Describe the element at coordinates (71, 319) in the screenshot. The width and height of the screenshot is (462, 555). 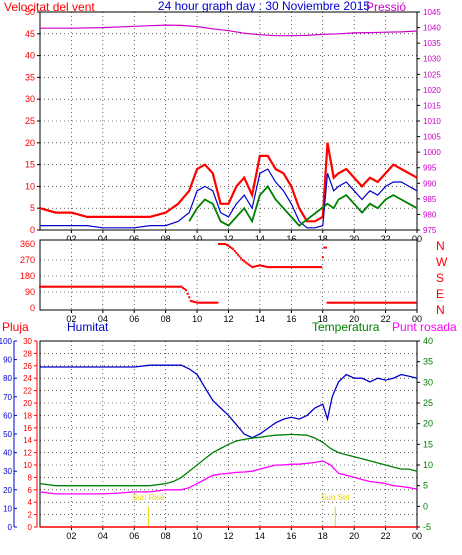
I see `x-tick-label: 02` at that location.